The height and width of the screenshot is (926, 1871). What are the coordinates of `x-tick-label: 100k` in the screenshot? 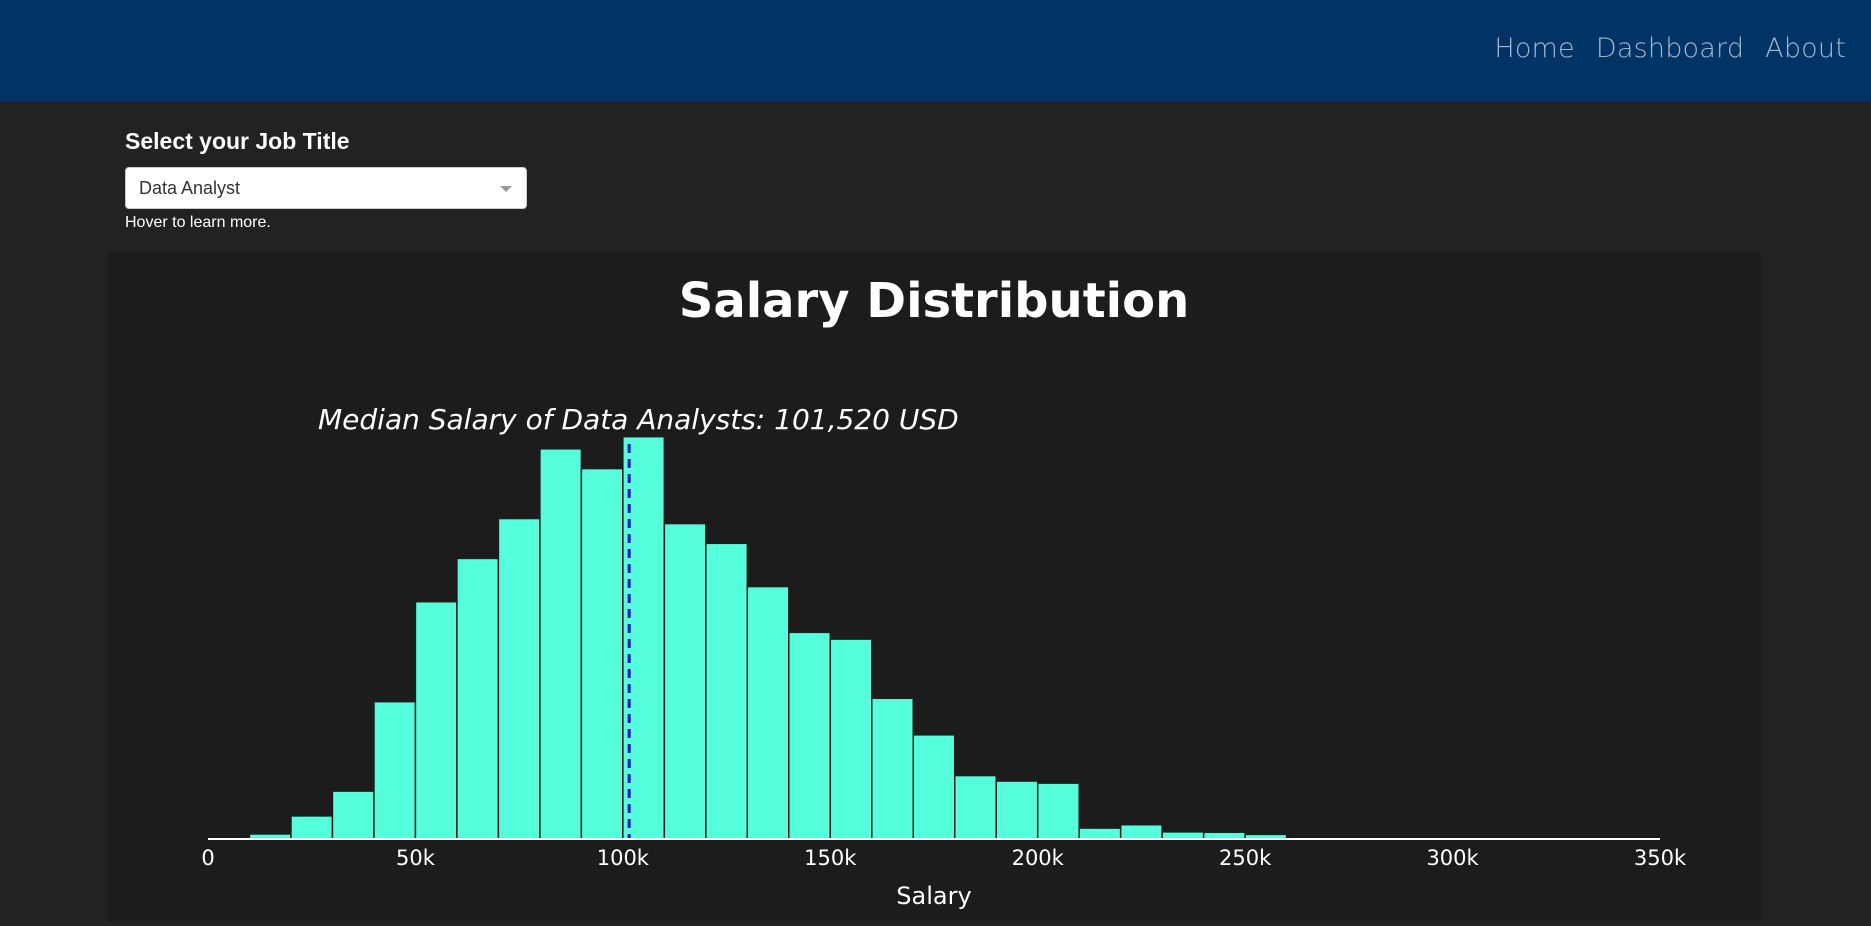 It's located at (623, 858).